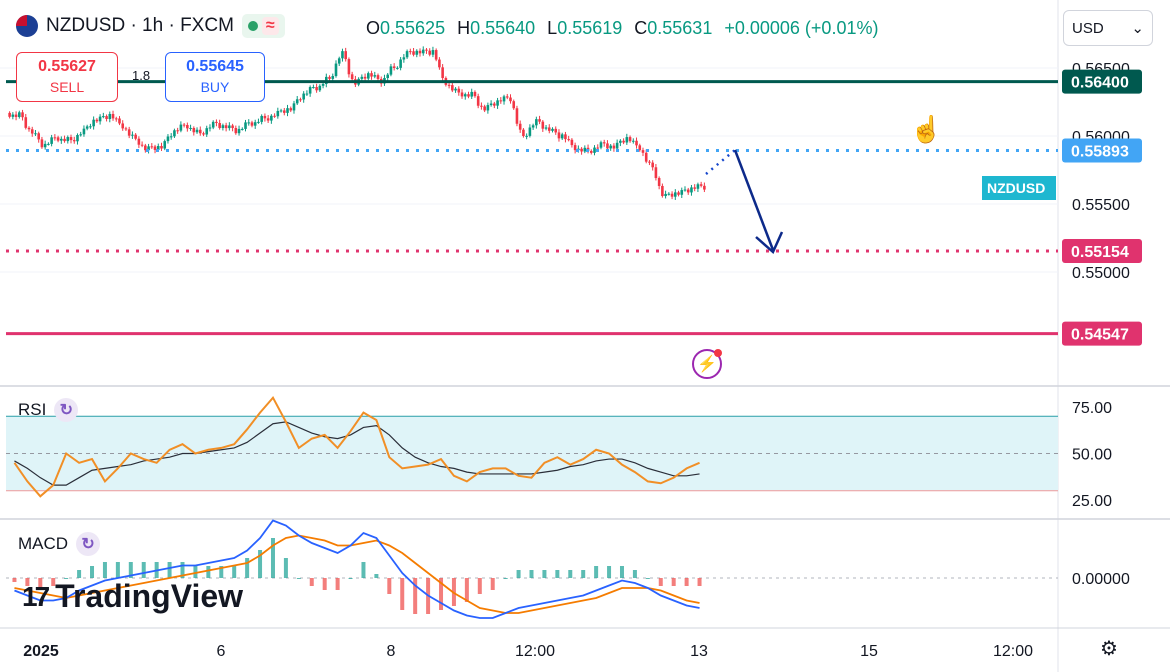  What do you see at coordinates (66, 410) in the screenshot?
I see `rsi-refresh-icon: ↻` at bounding box center [66, 410].